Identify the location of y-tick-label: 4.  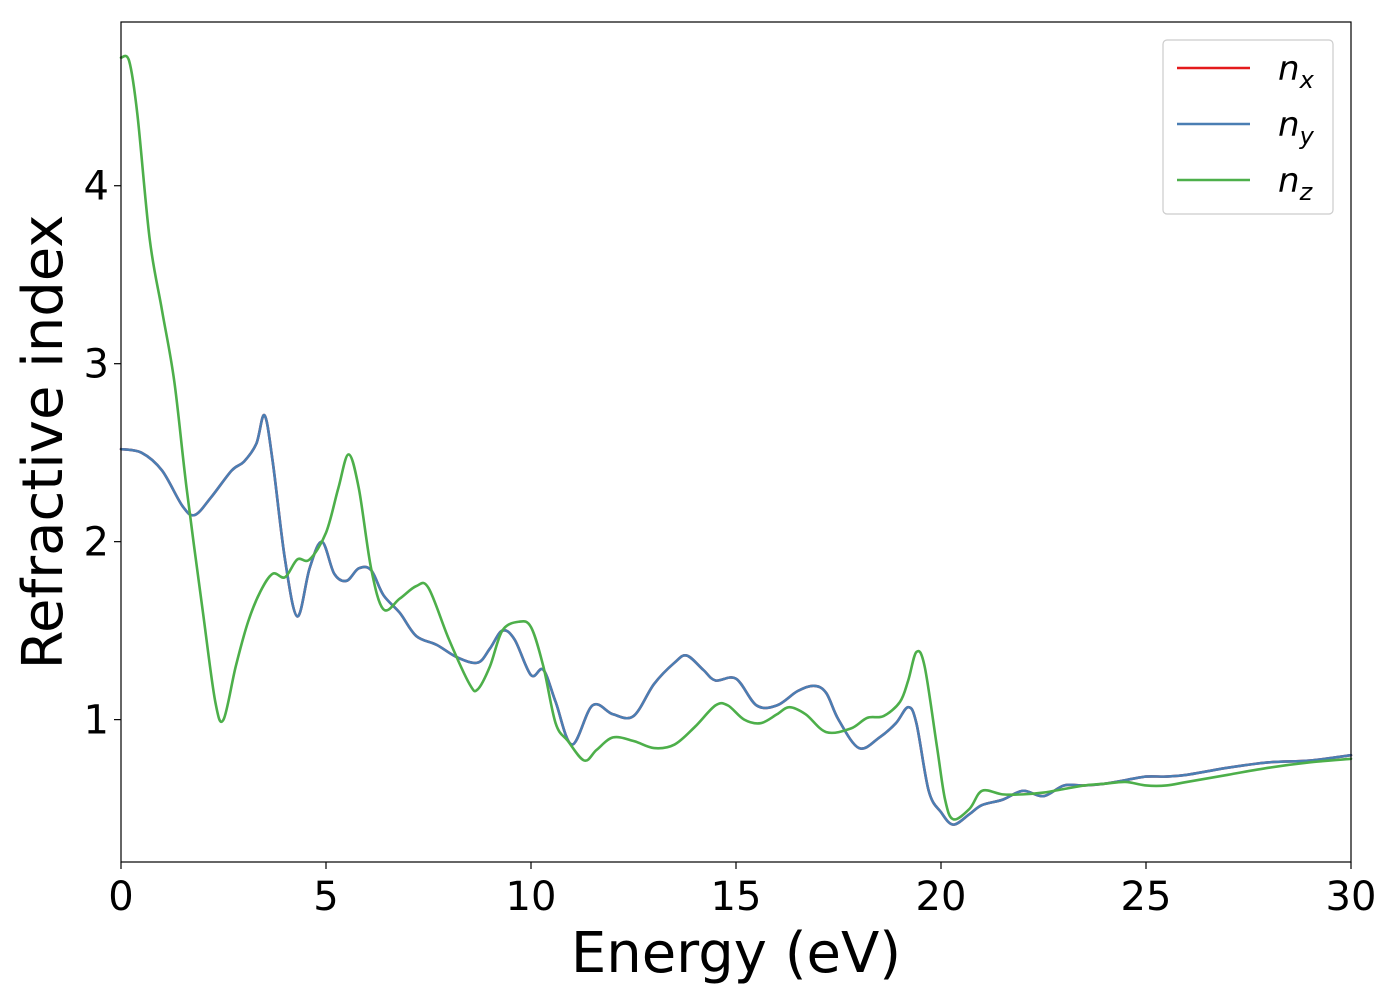
(96, 187).